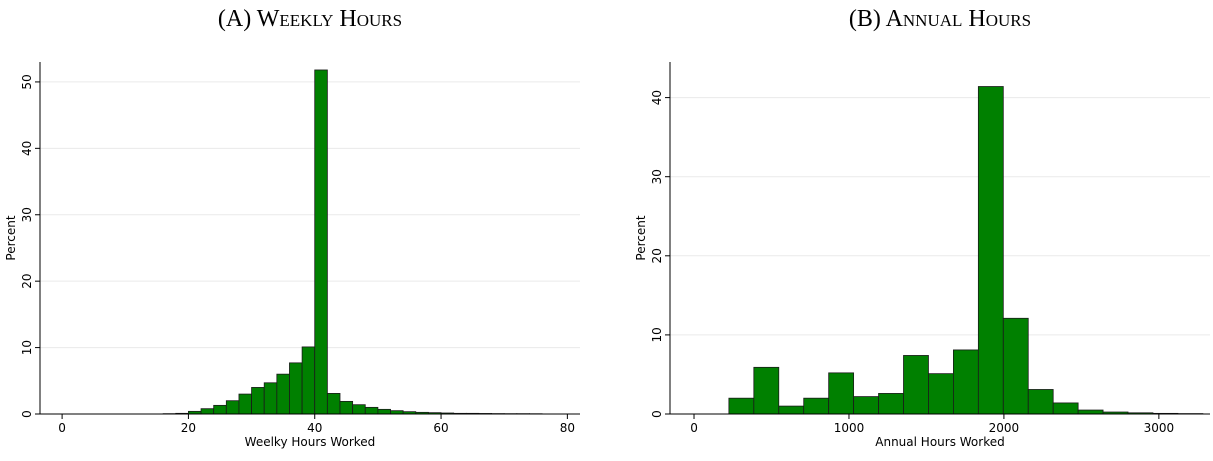 This screenshot has height=461, width=1213. What do you see at coordinates (849, 428) in the screenshot?
I see `x-tick-label: 1000` at bounding box center [849, 428].